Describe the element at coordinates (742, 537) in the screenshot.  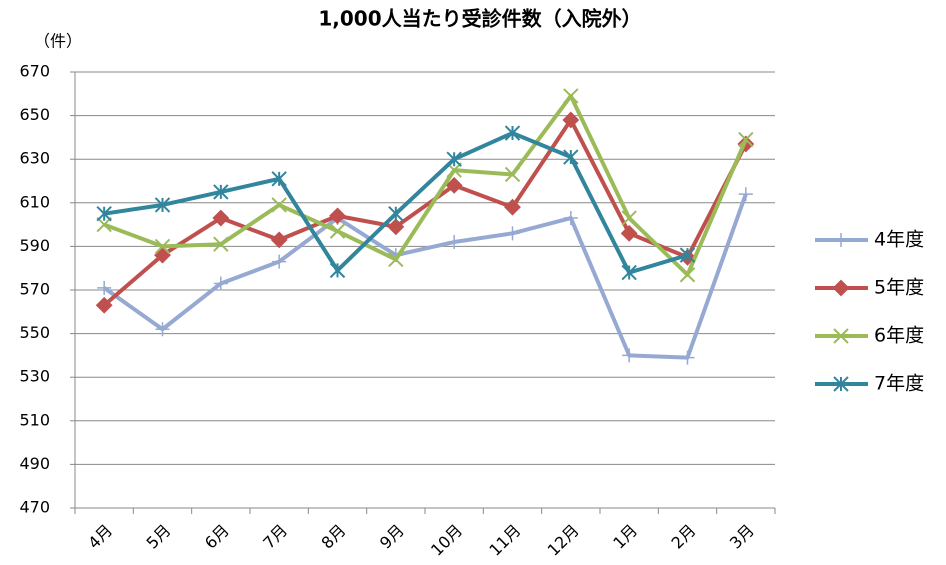
I see `x-tick-label: 3月` at that location.